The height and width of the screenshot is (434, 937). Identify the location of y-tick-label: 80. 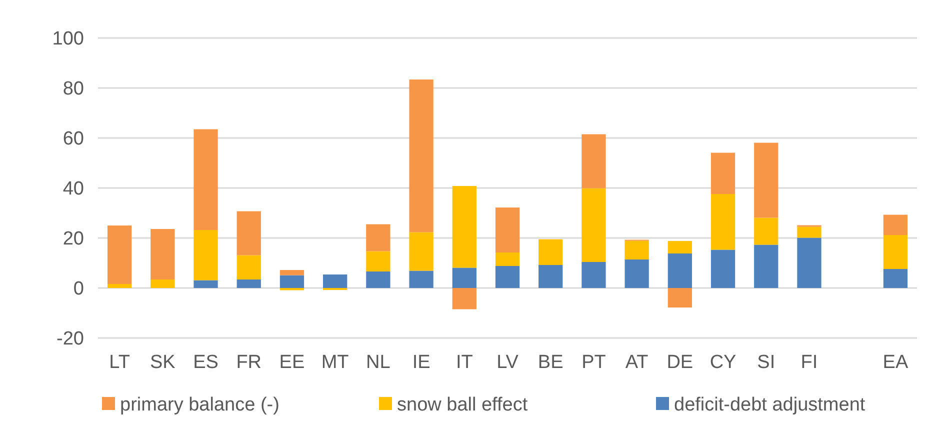
(73, 89).